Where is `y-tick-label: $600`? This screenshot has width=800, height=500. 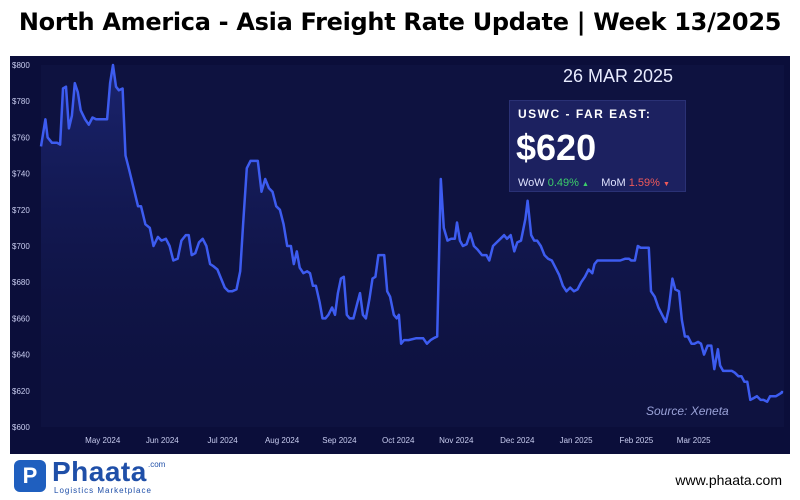 y-tick-label: $600 is located at coordinates (21, 427).